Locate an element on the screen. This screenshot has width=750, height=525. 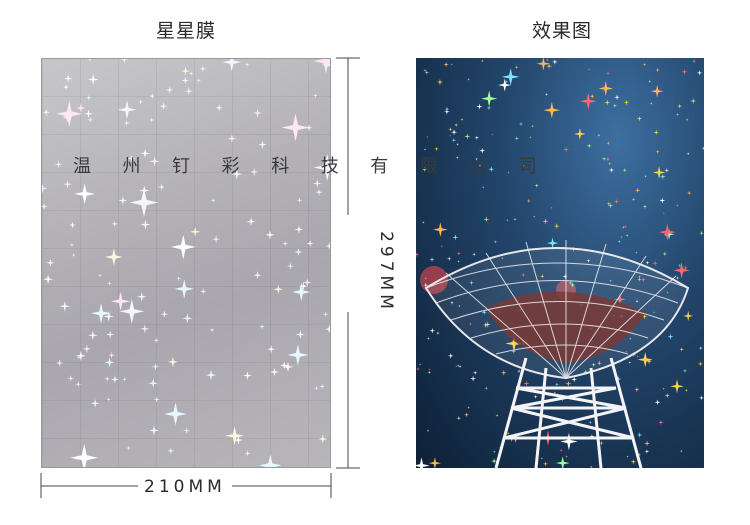
watermark-char: 技 is located at coordinates (329, 166).